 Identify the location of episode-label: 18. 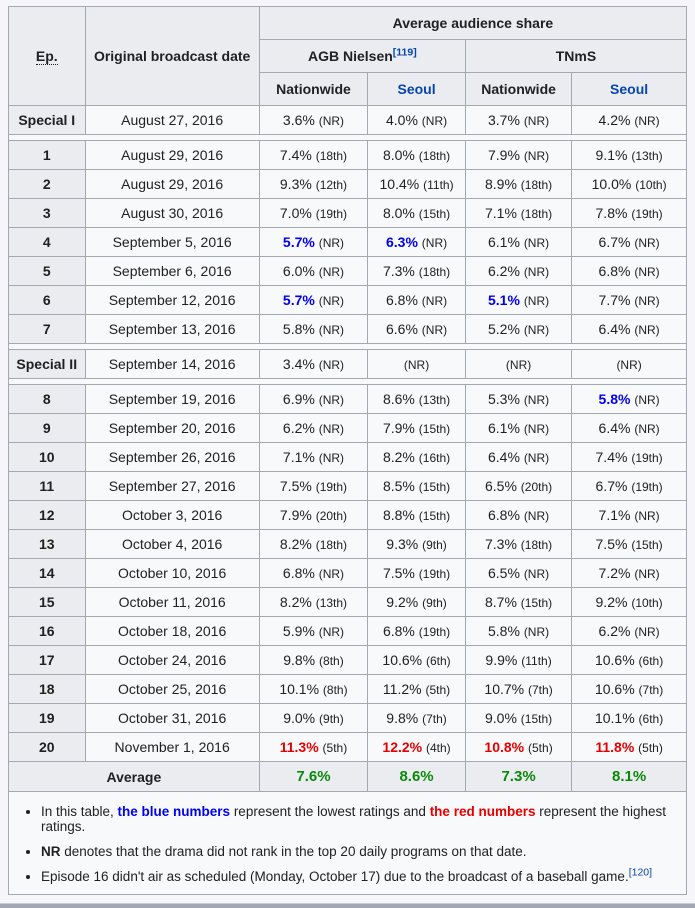
(47, 689).